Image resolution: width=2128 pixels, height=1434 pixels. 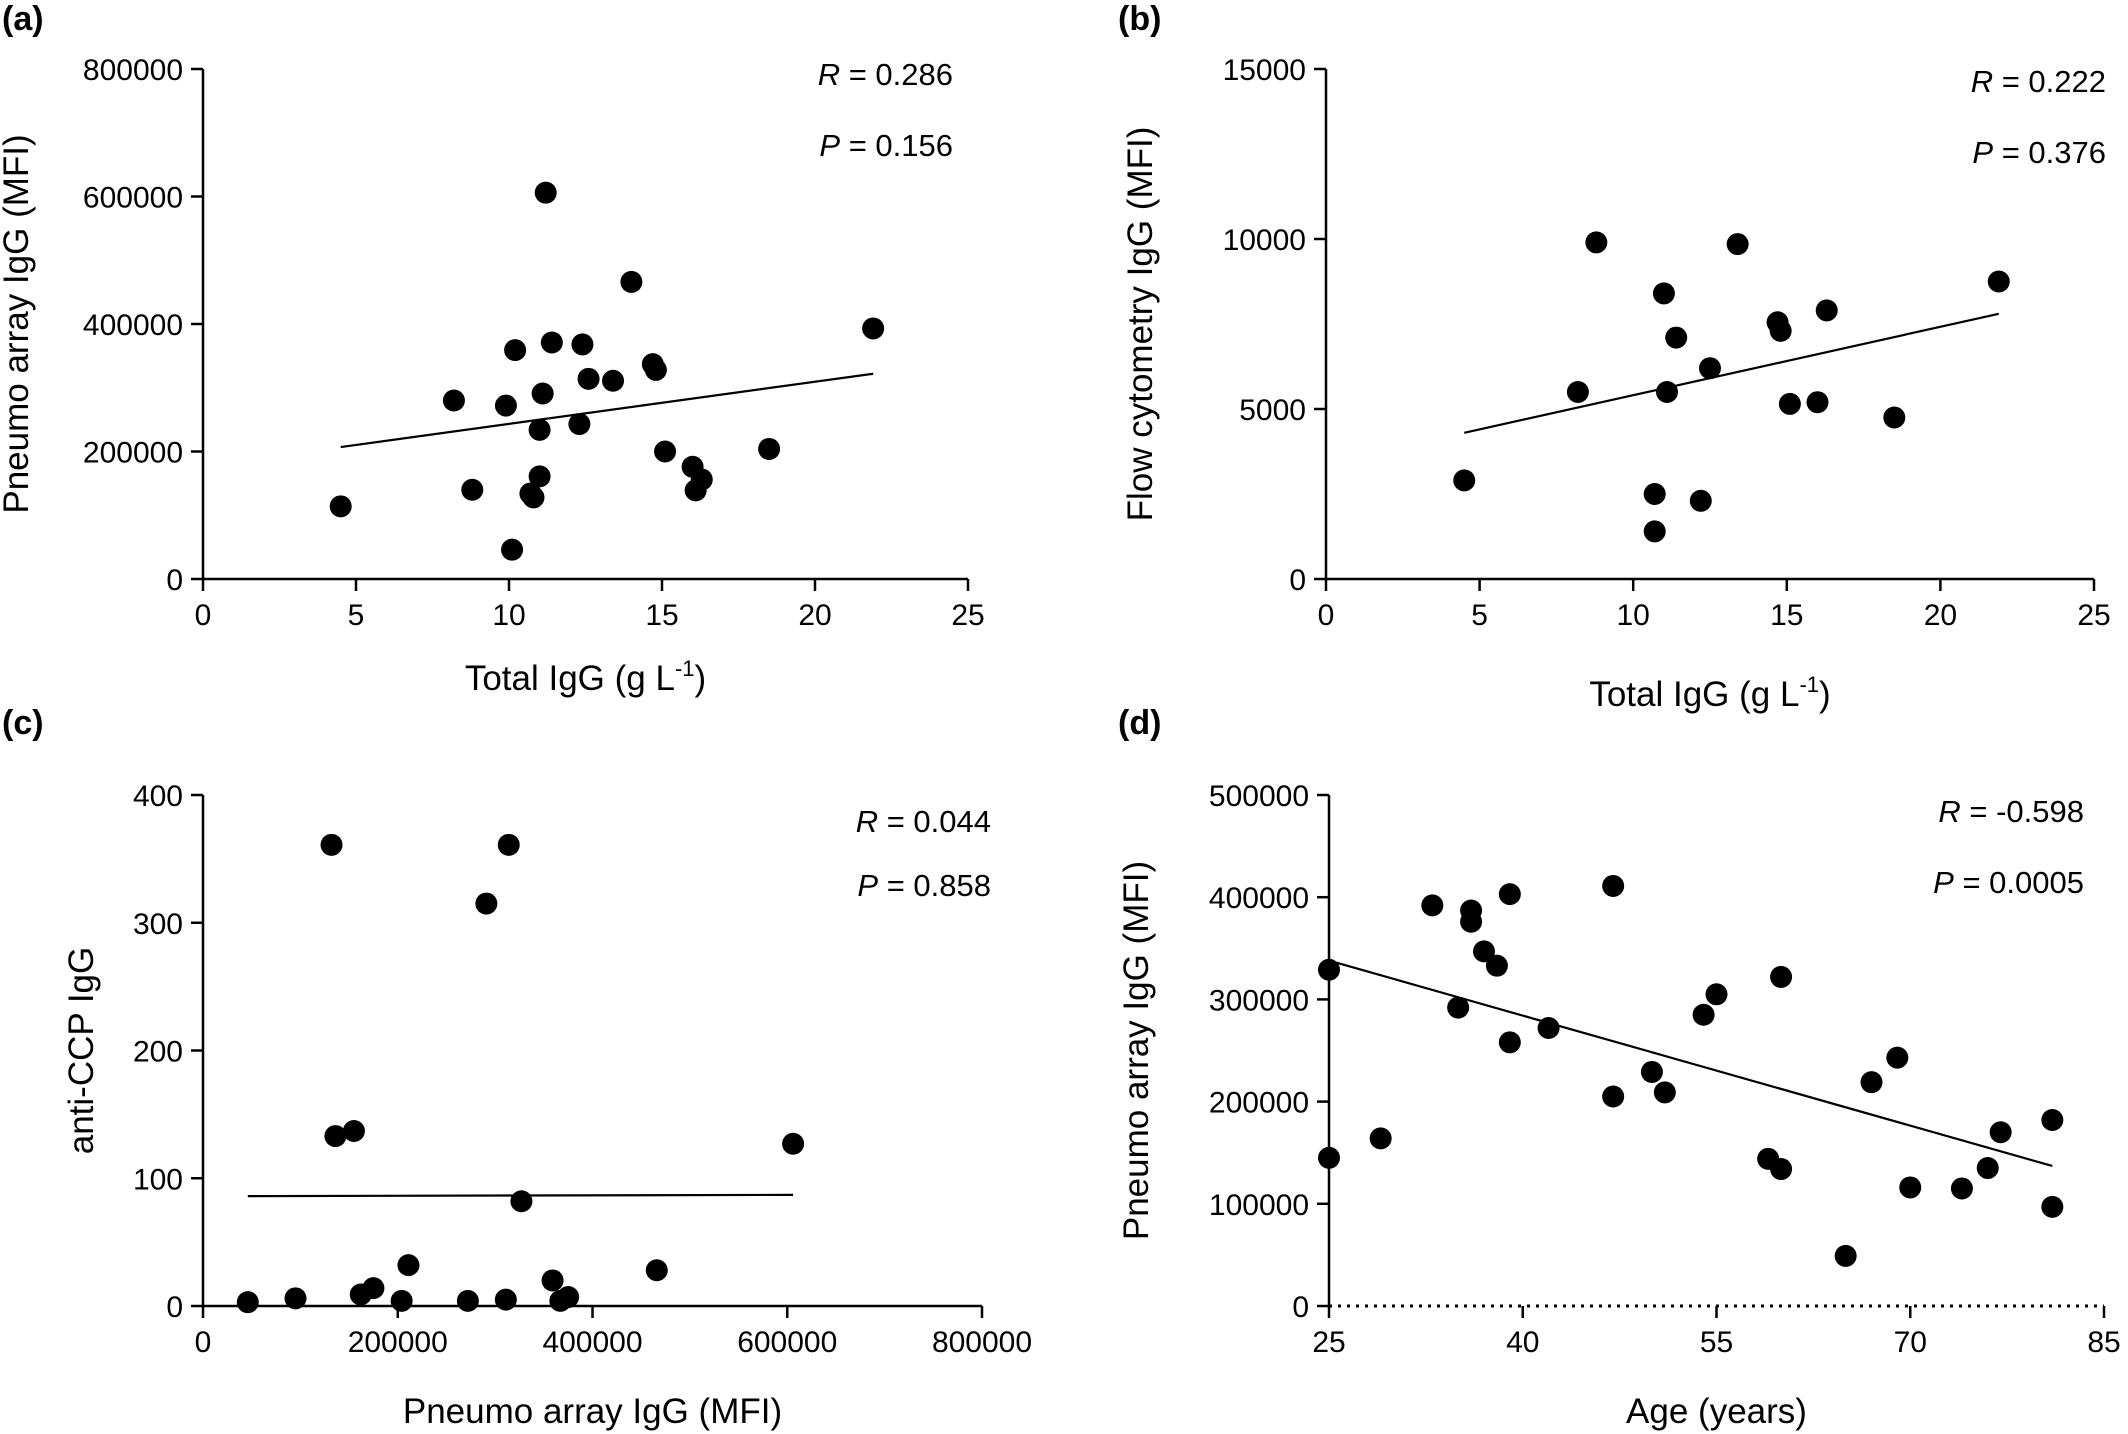 What do you see at coordinates (158, 1052) in the screenshot?
I see `y-tick-label: 200` at bounding box center [158, 1052].